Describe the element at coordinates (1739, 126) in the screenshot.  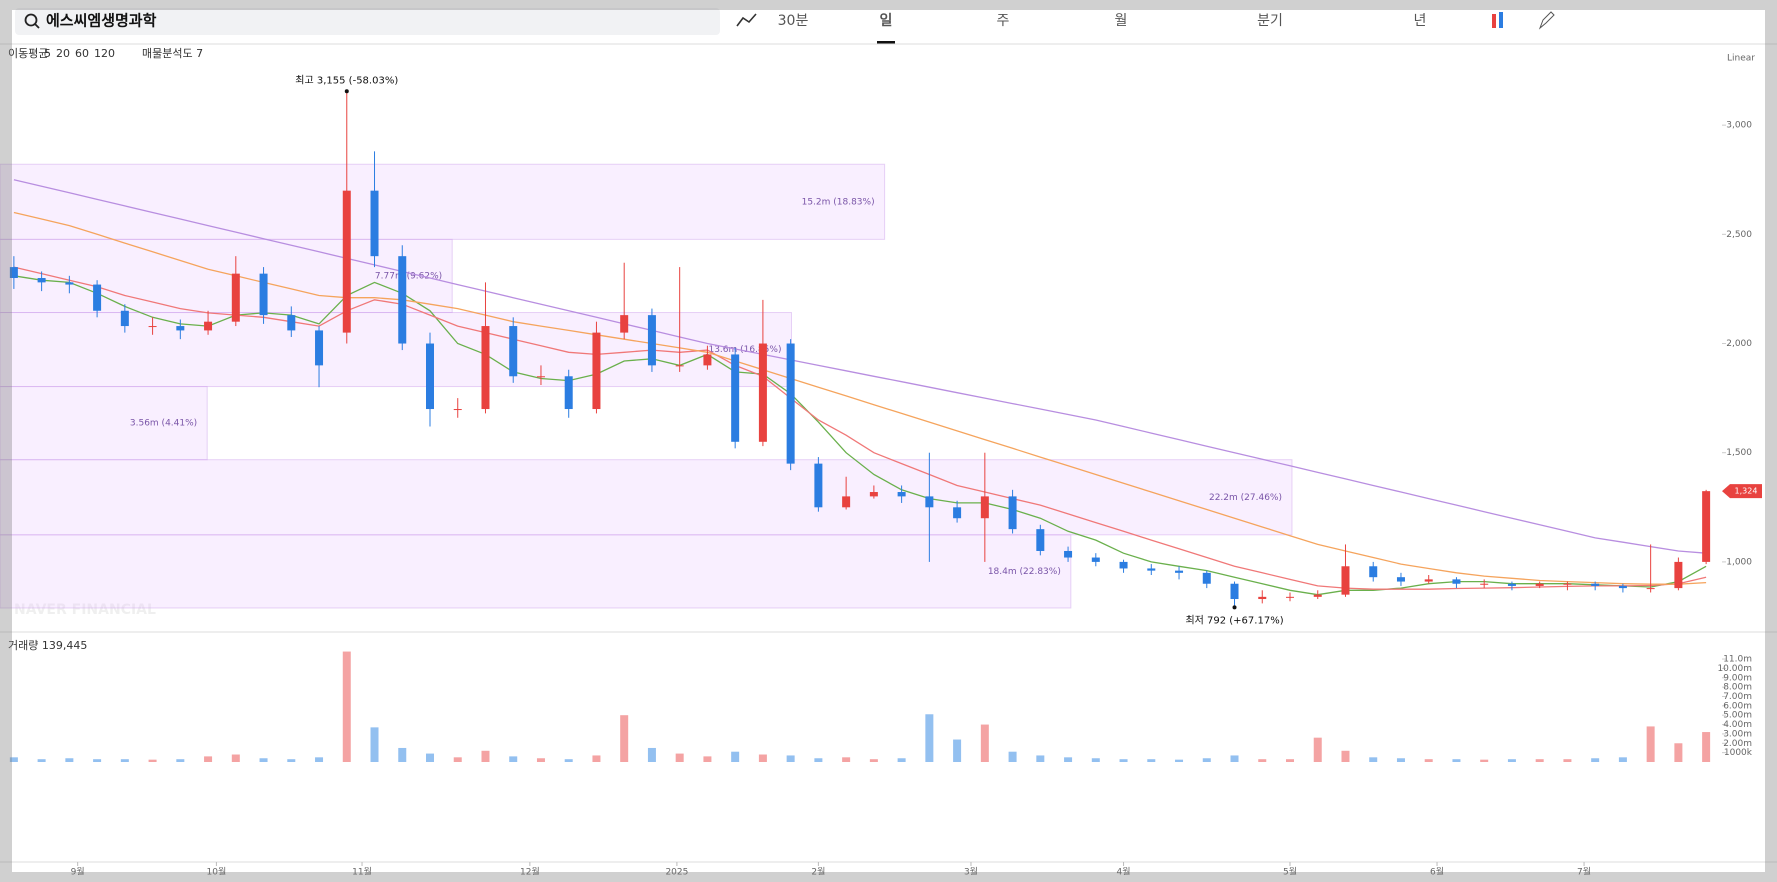
I see `y-tick-label: 3,000` at that location.